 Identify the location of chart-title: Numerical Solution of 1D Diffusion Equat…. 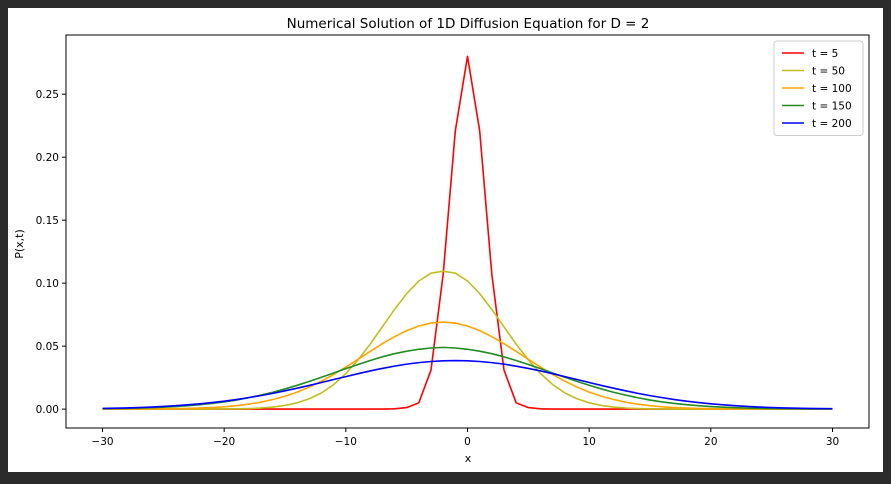
(468, 24).